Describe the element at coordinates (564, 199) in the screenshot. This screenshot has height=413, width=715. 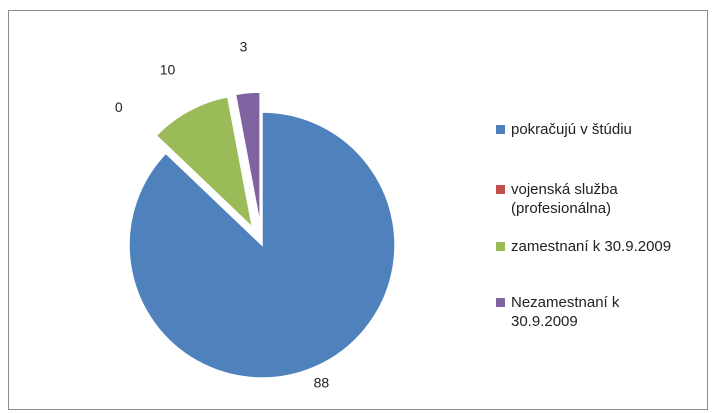
I see `legend-label: vojenská služba (profesionálna)` at that location.